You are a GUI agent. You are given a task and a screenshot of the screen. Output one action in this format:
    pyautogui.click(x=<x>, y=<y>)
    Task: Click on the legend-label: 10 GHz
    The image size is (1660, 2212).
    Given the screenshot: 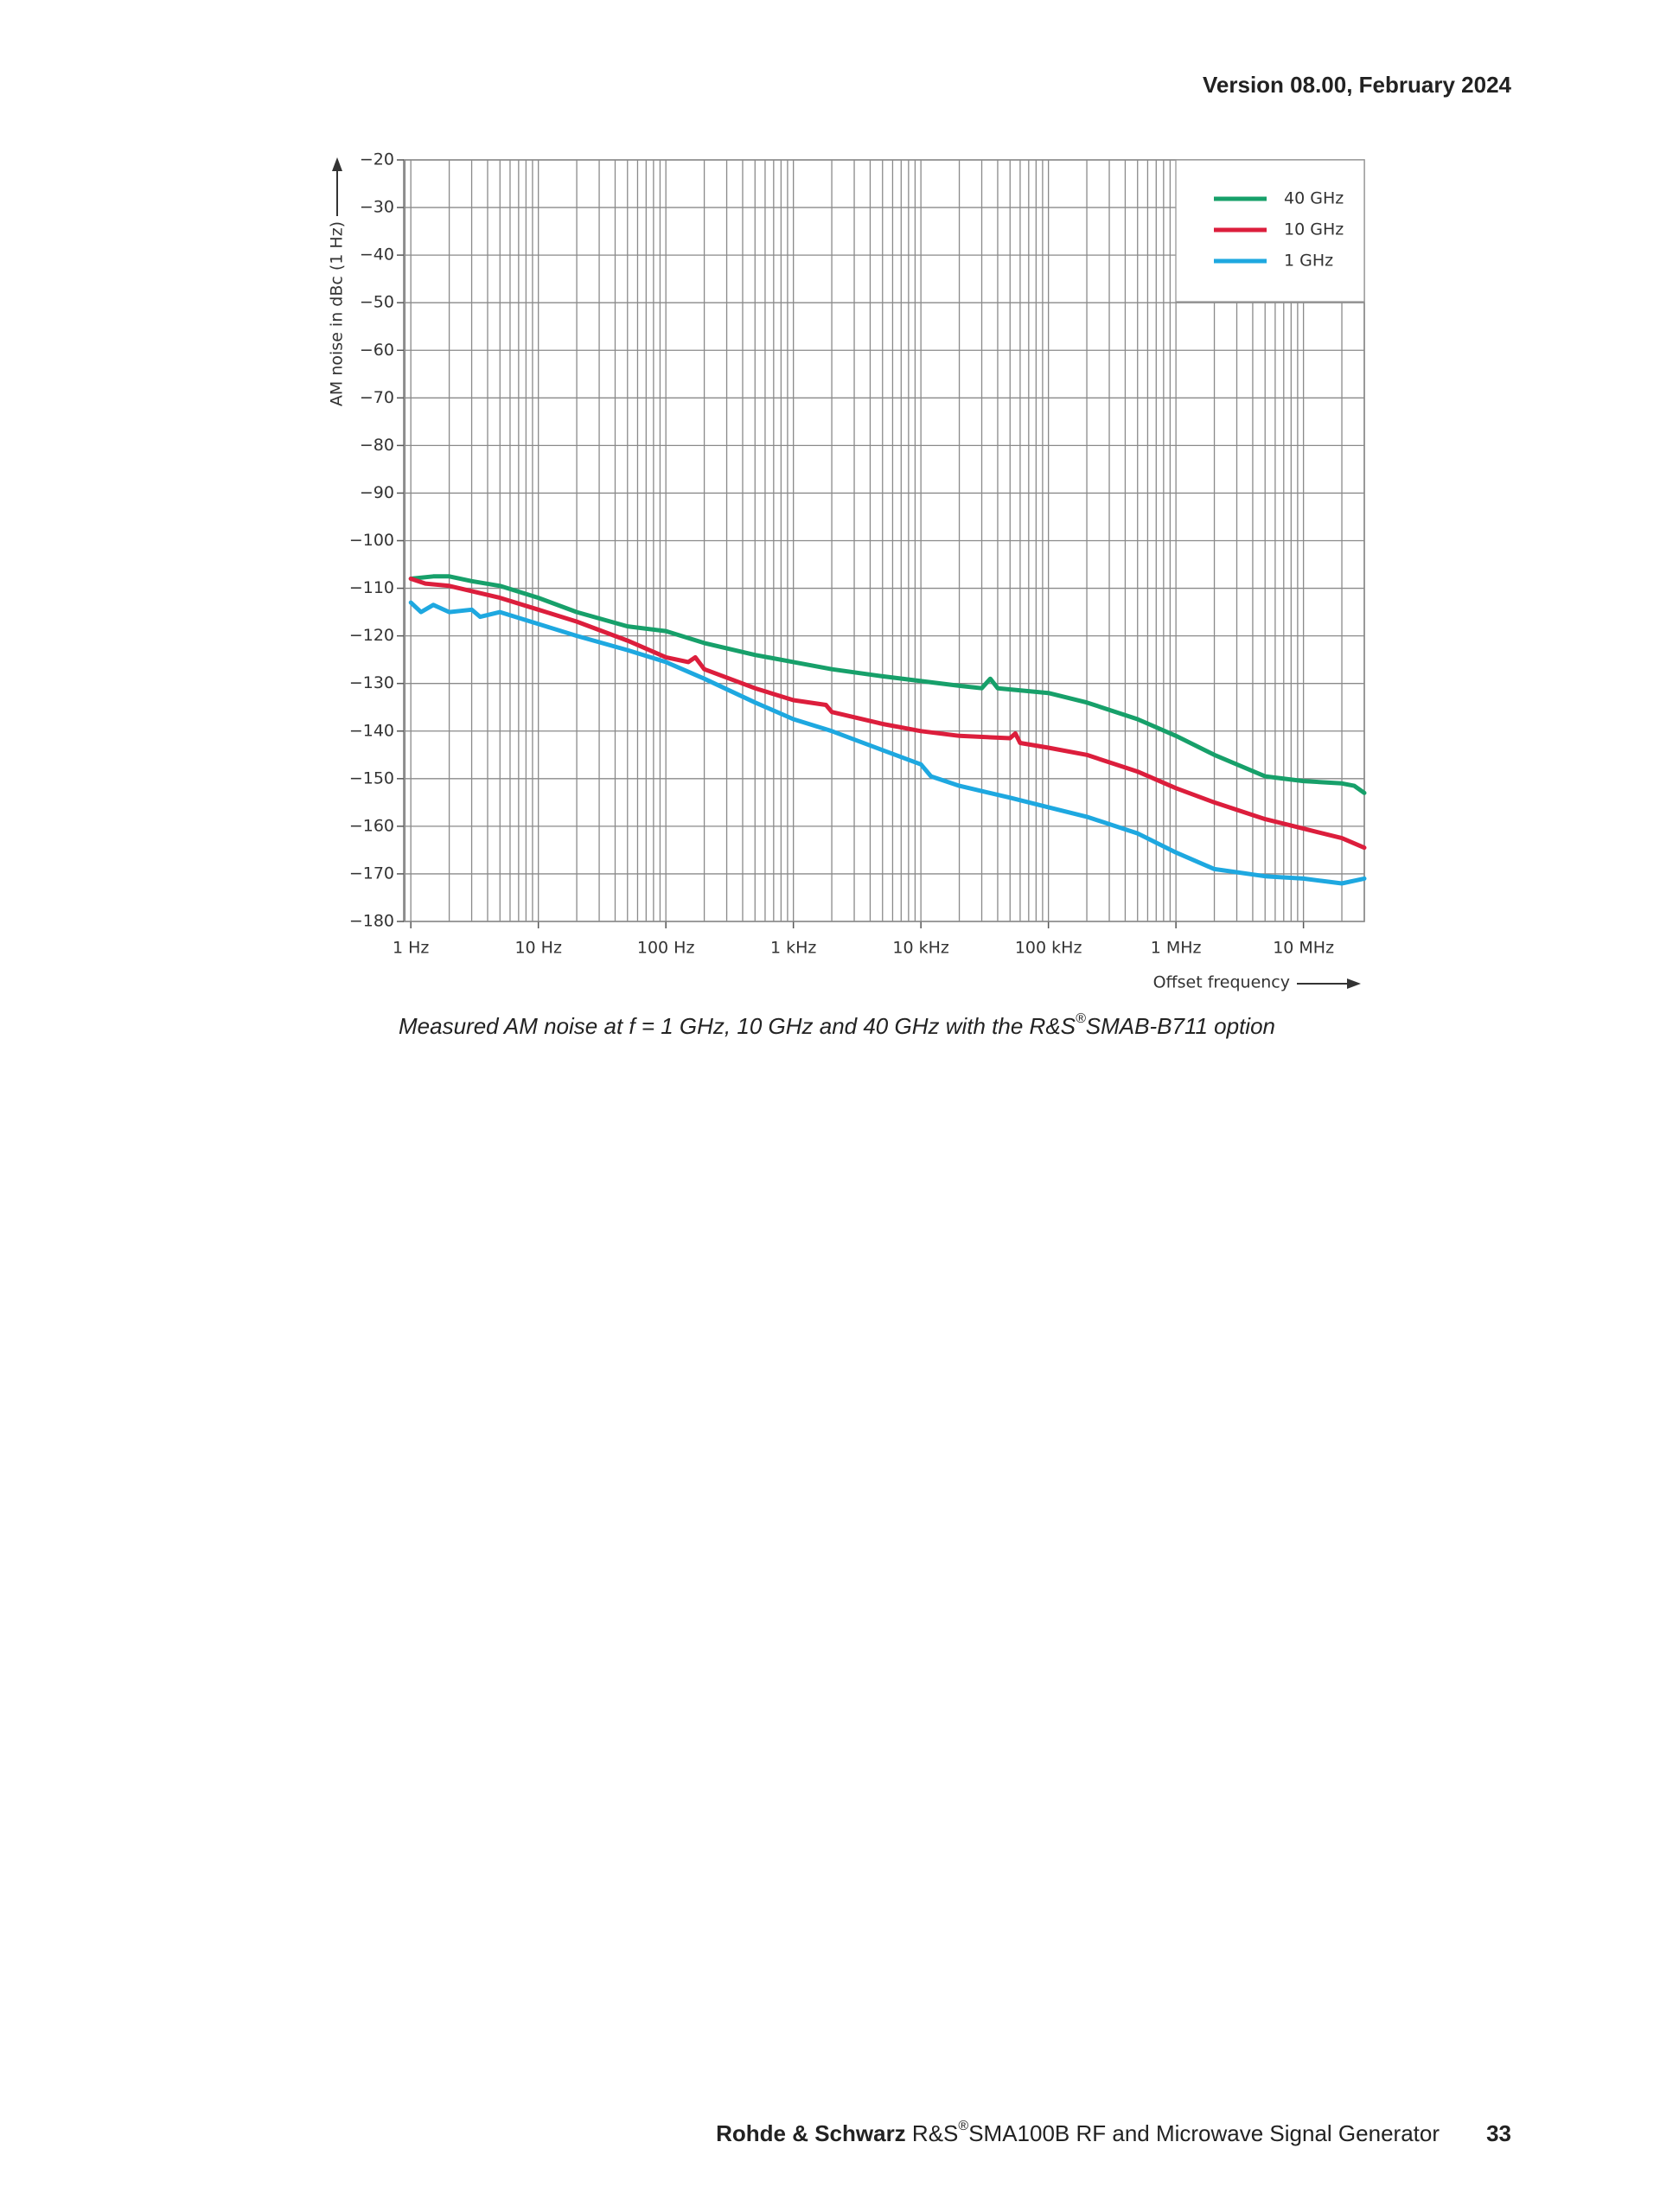 What is the action you would take?
    pyautogui.click(x=1314, y=229)
    